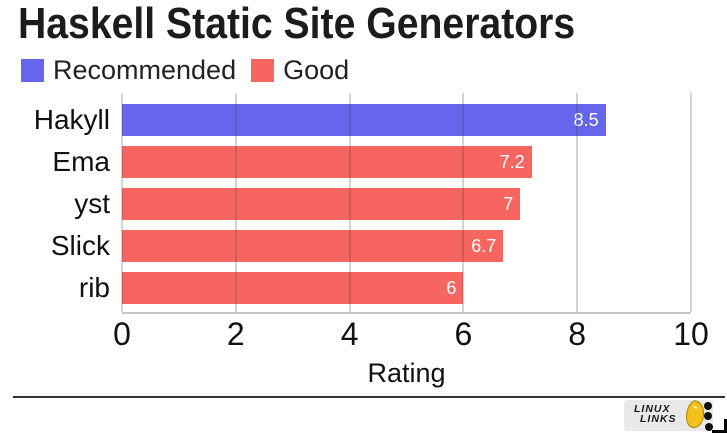  I want to click on bar-rib: 6, so click(293, 288).